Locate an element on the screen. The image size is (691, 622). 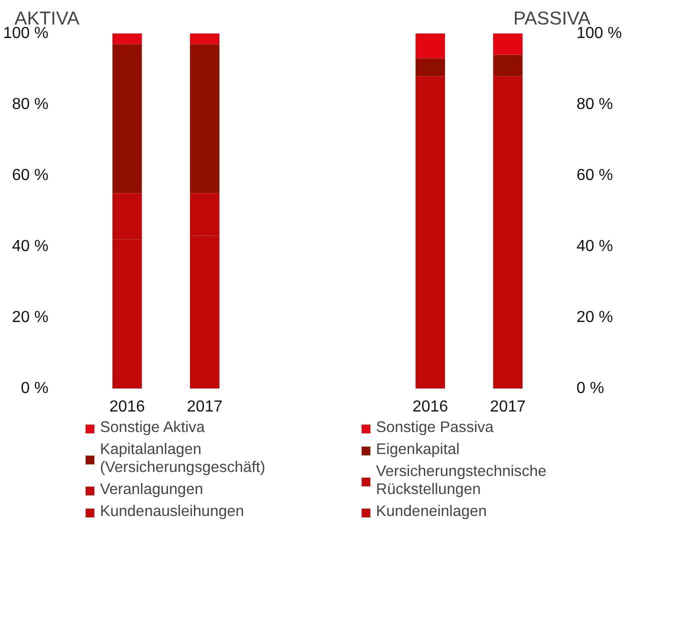
legend-label: Kundenausleihungen is located at coordinates (172, 512).